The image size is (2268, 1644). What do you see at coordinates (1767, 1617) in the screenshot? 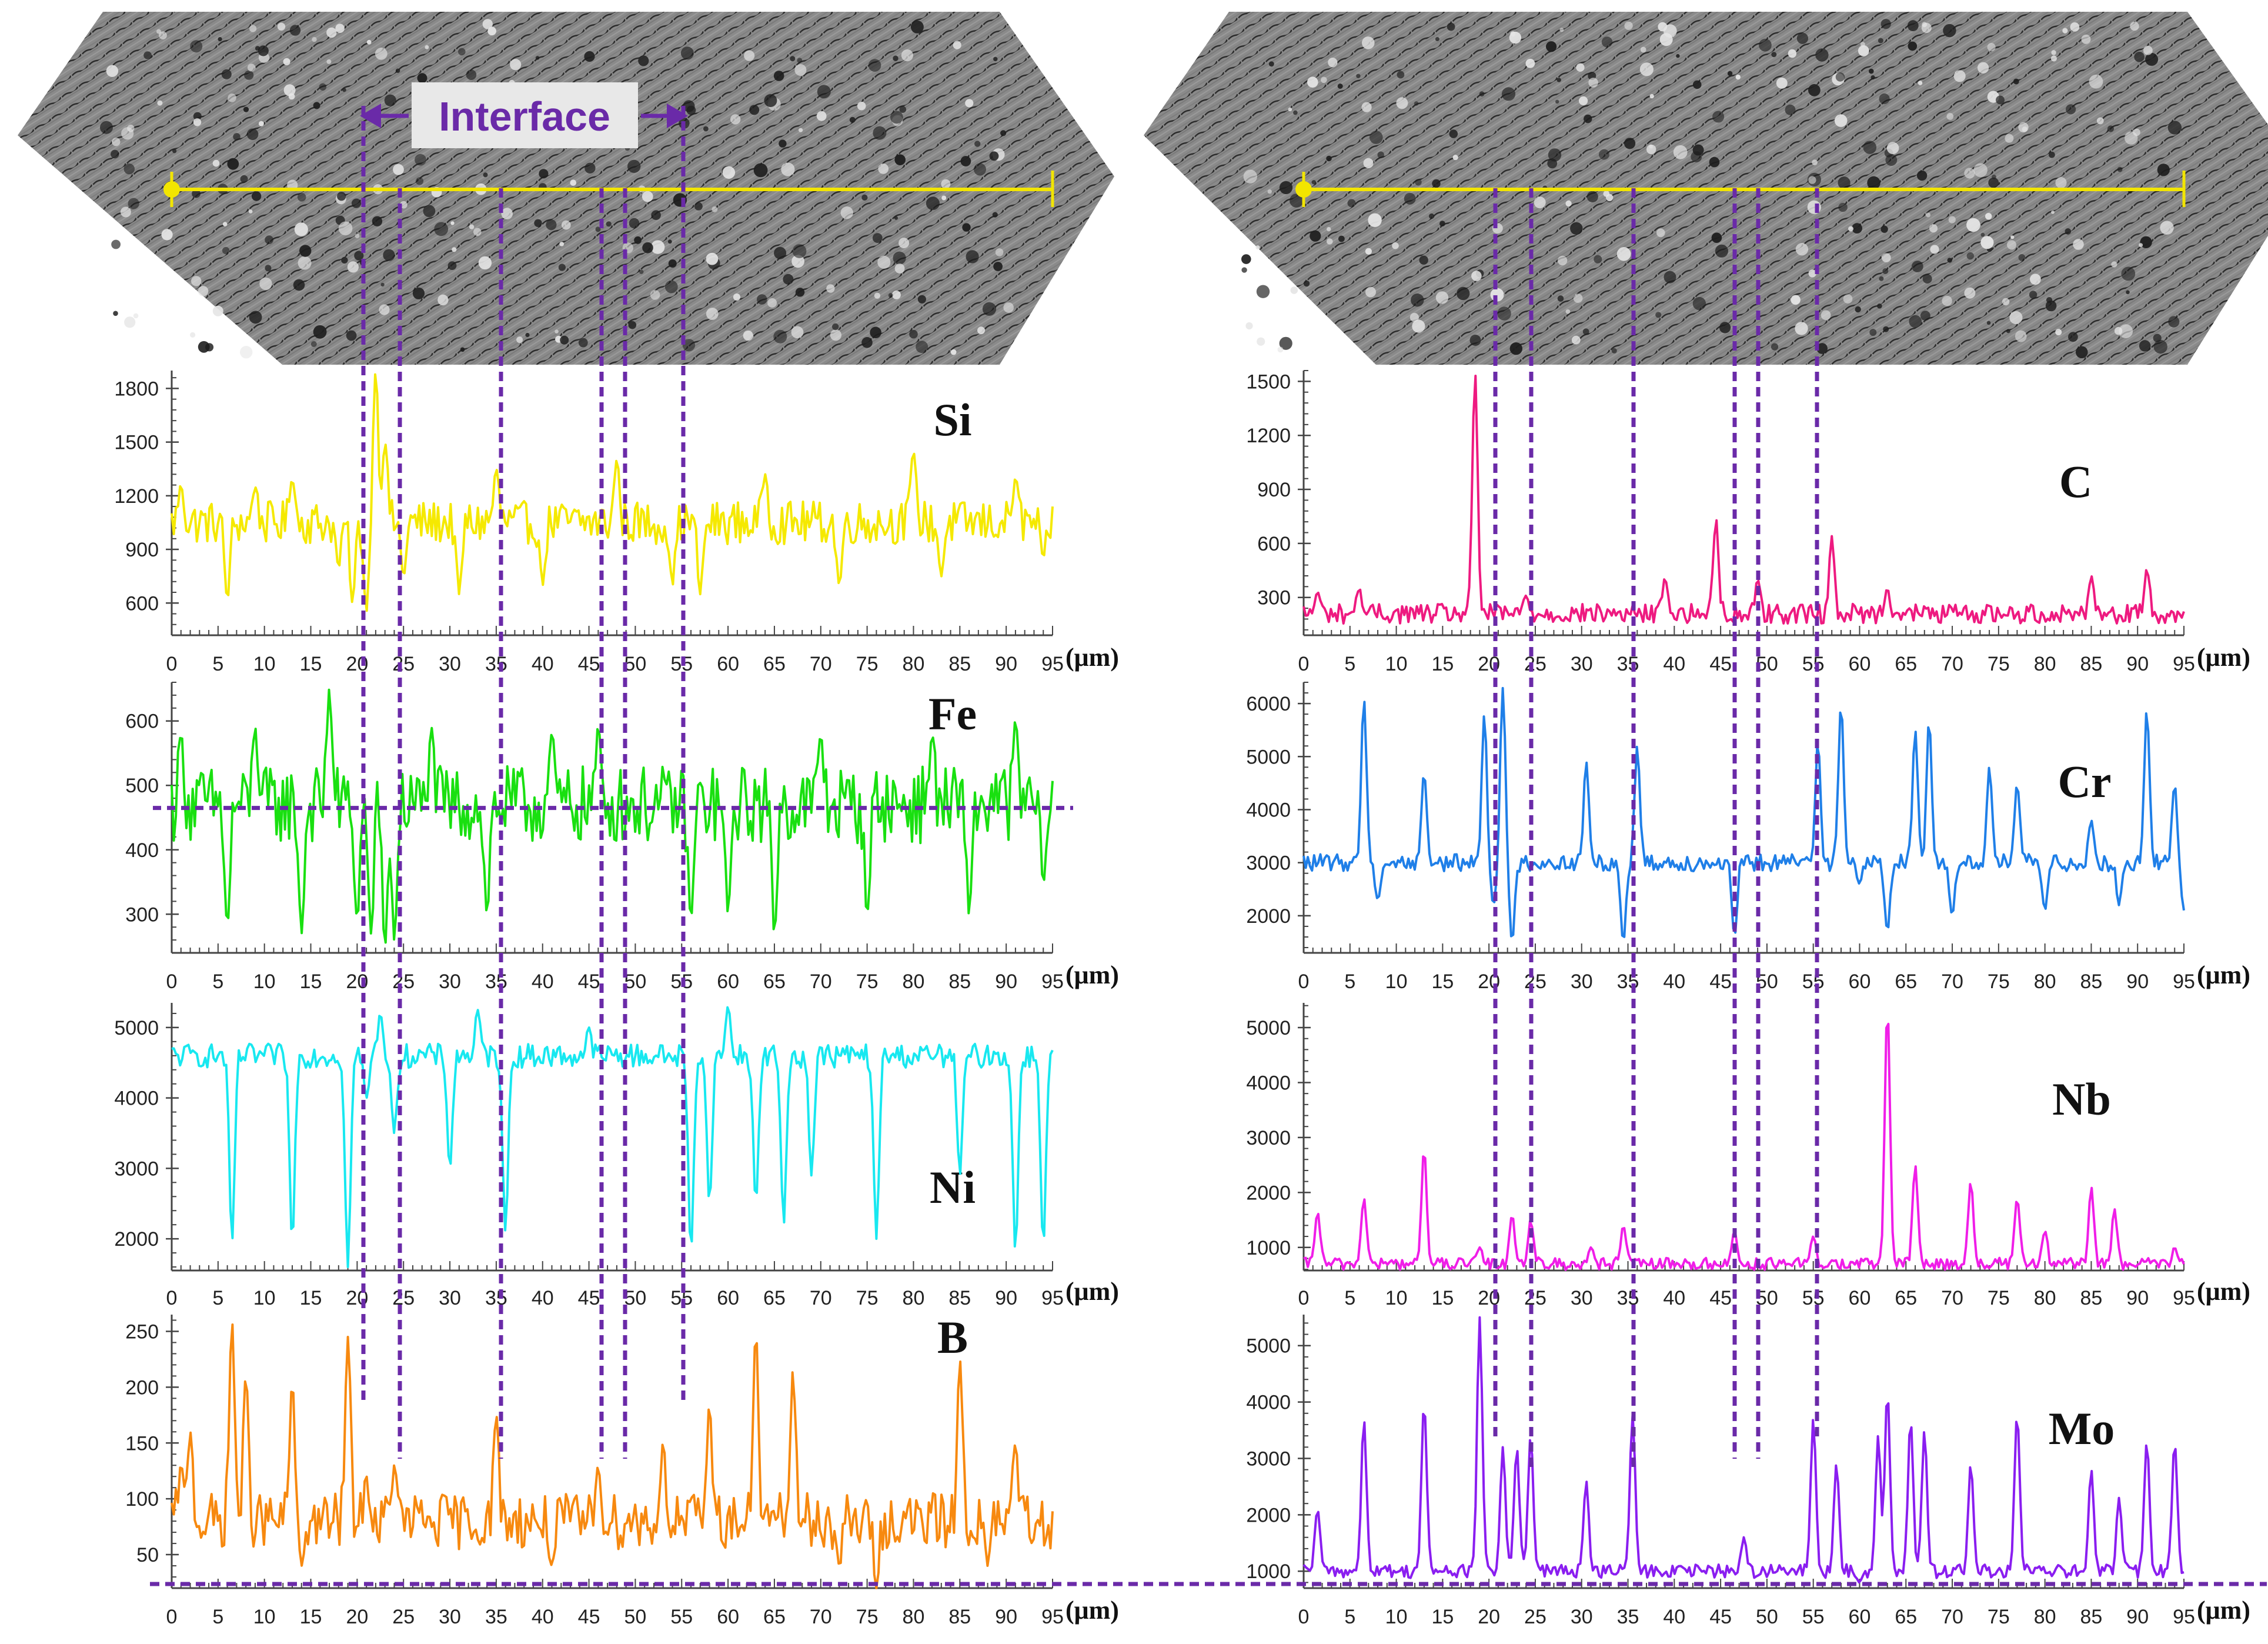
I see `x-tick-label: 50` at bounding box center [1767, 1617].